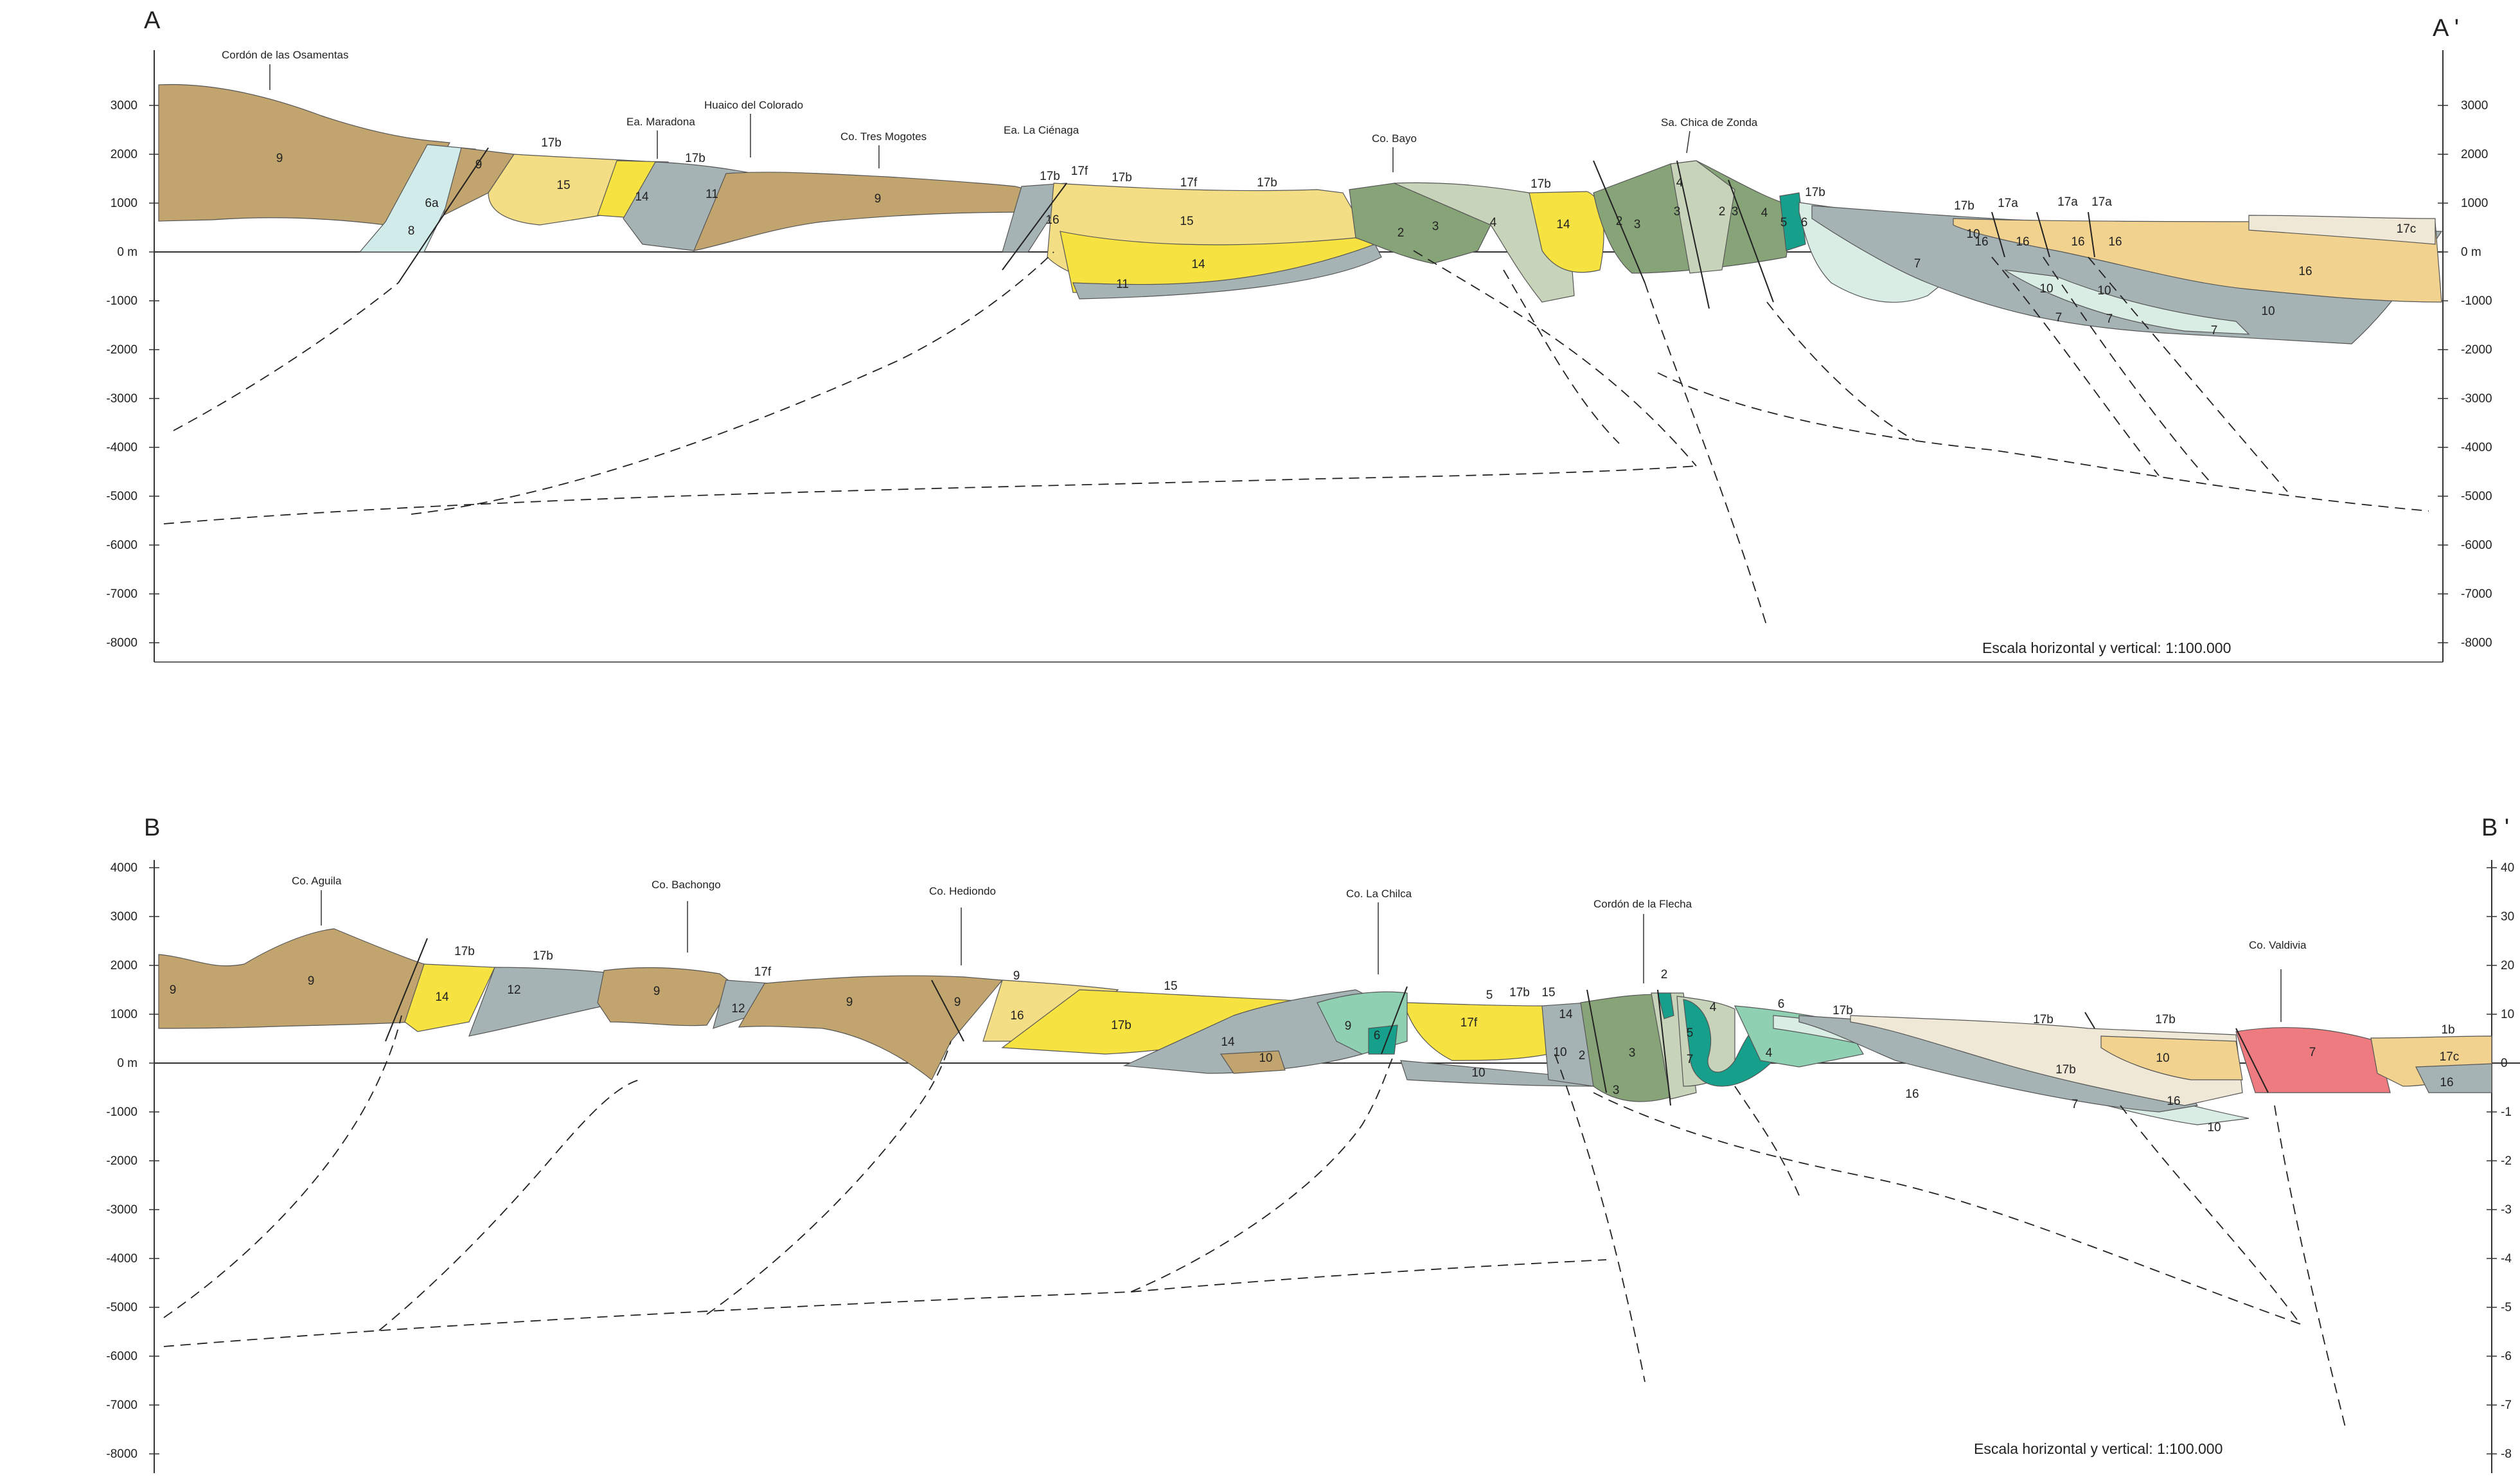  I want to click on section-b-left-tick-label: -3000, so click(122, 1210).